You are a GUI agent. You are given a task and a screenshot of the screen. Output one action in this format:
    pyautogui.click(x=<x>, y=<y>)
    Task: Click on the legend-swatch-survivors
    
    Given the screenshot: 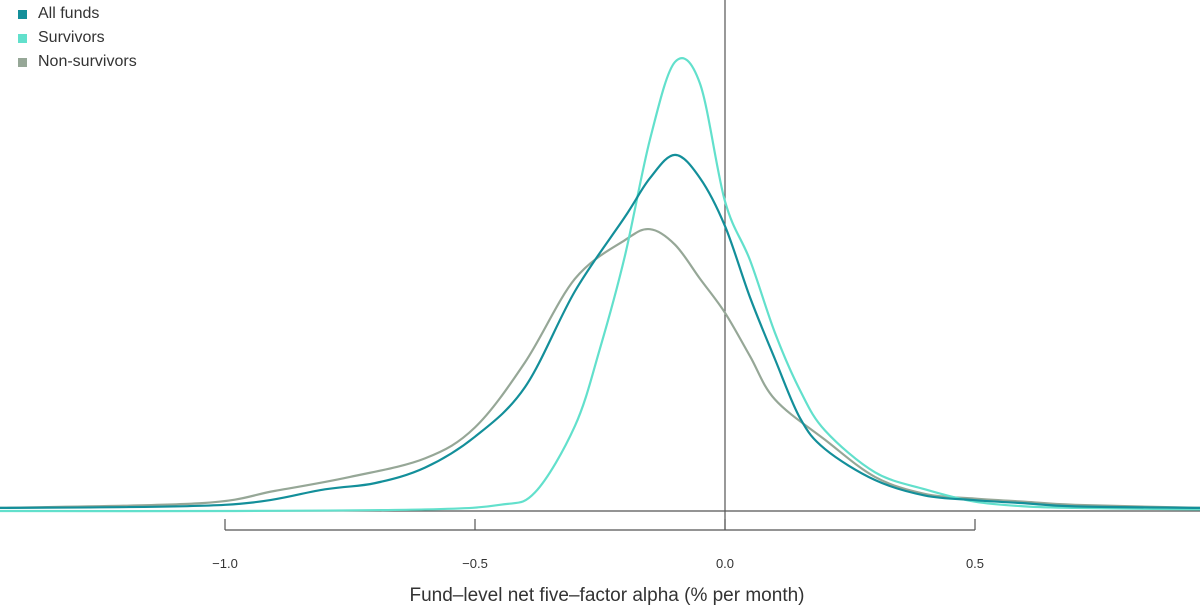 What is the action you would take?
    pyautogui.click(x=22, y=38)
    